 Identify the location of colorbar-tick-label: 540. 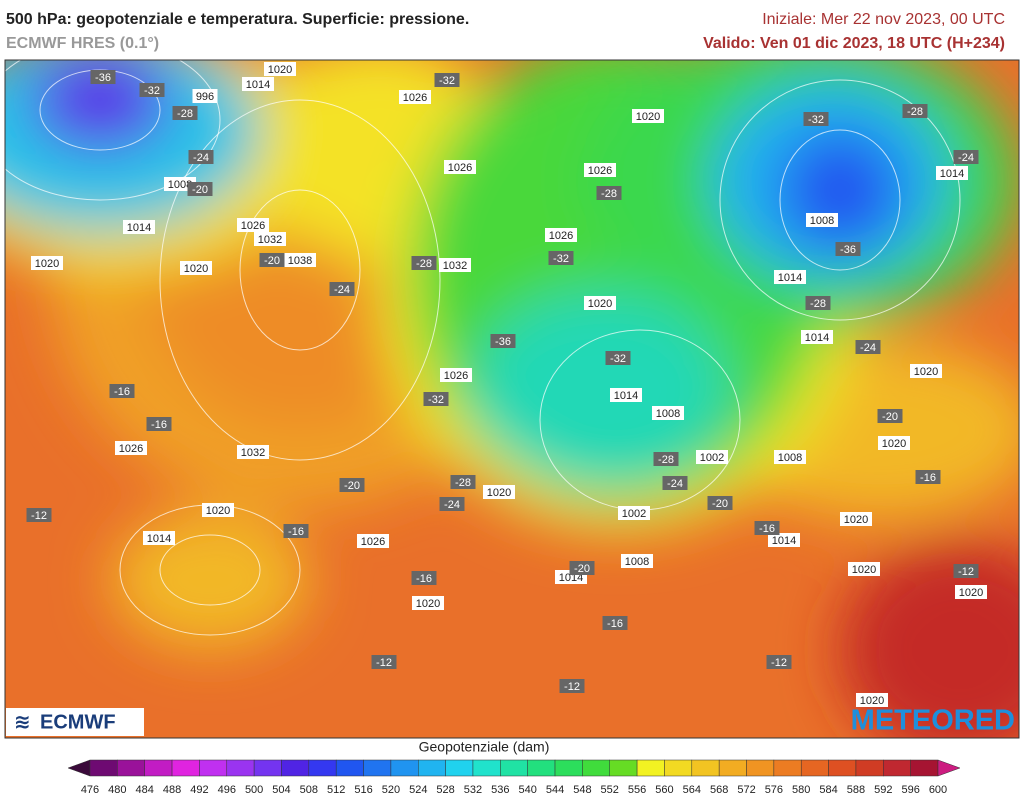
(527, 790).